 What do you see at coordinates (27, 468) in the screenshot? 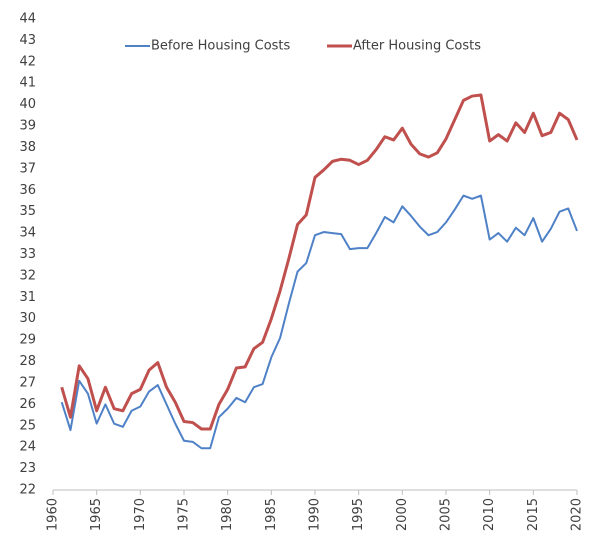
I see `y-tick-label: 23` at bounding box center [27, 468].